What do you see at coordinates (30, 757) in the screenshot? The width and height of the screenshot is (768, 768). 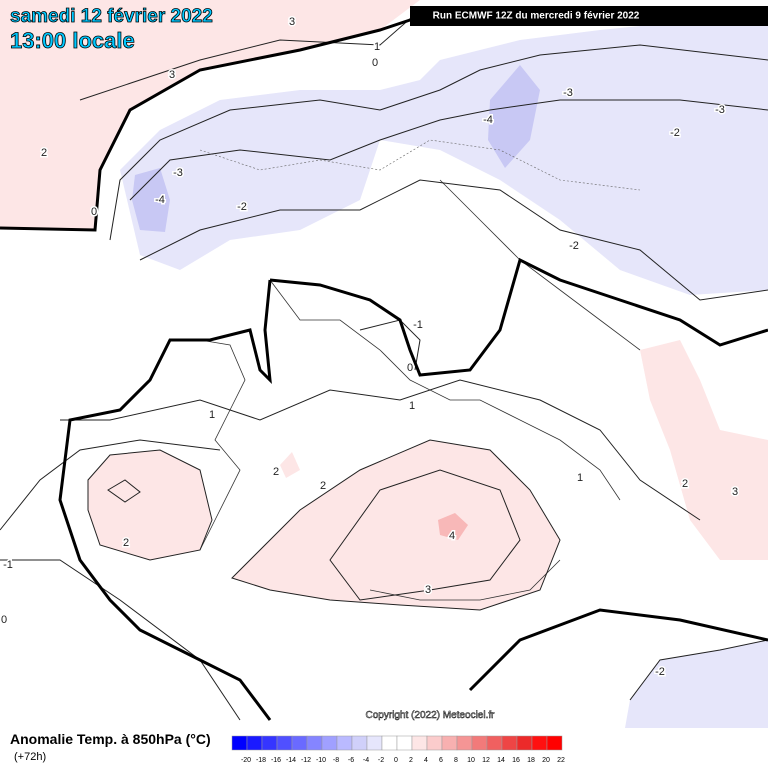 I see `lead-time: (+72h)` at bounding box center [30, 757].